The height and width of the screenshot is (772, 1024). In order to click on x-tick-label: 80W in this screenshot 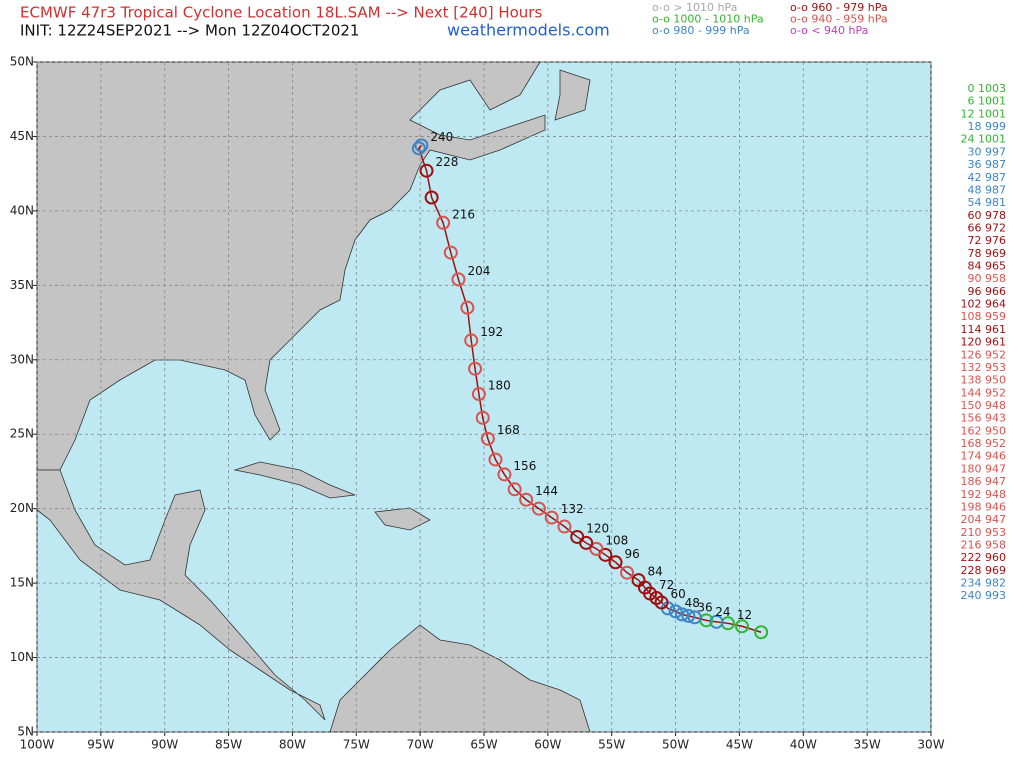, I will do `click(292, 745)`.